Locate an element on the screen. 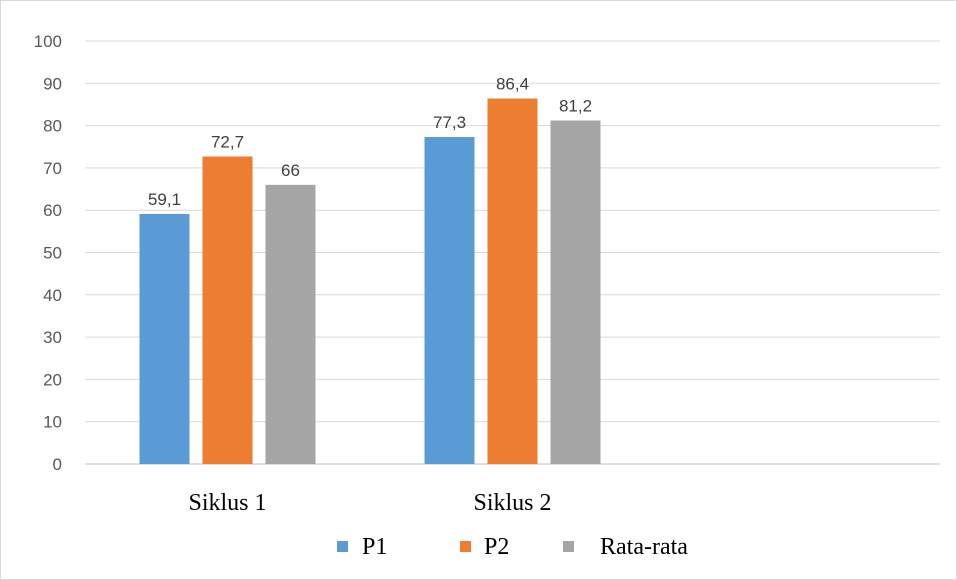  y-tick-label: 90 is located at coordinates (52, 83).